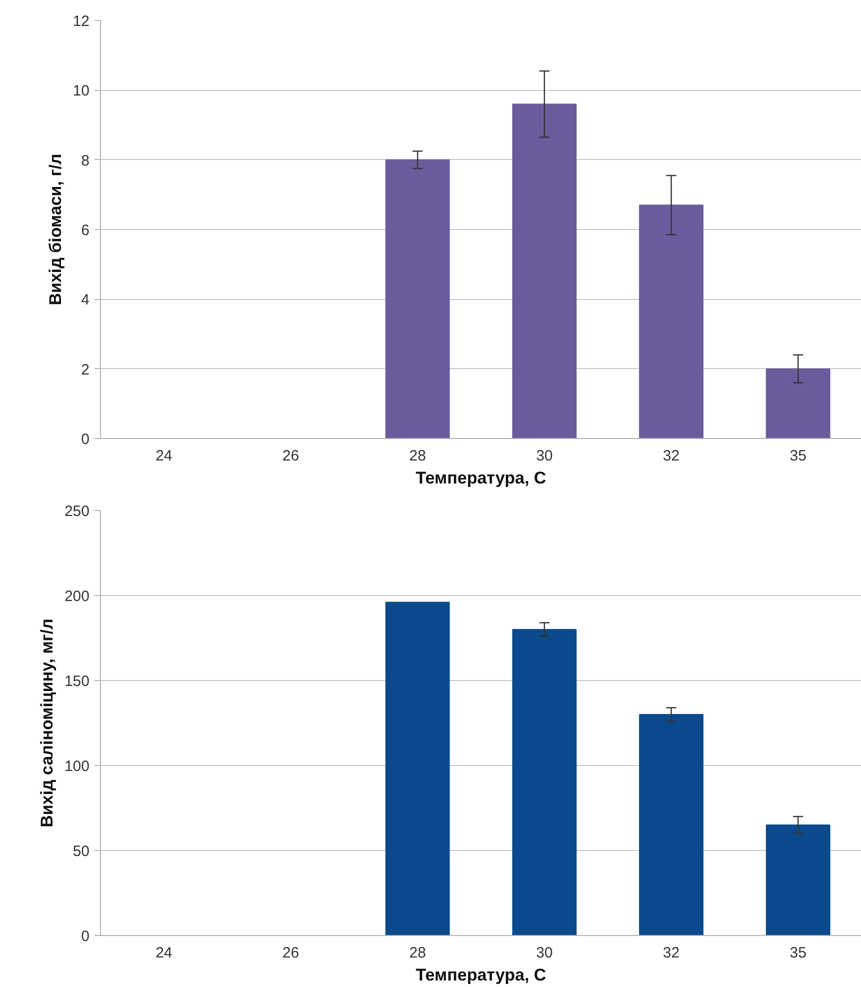 This screenshot has height=987, width=861. Describe the element at coordinates (85, 300) in the screenshot. I see `y-tick-label: 4` at that location.